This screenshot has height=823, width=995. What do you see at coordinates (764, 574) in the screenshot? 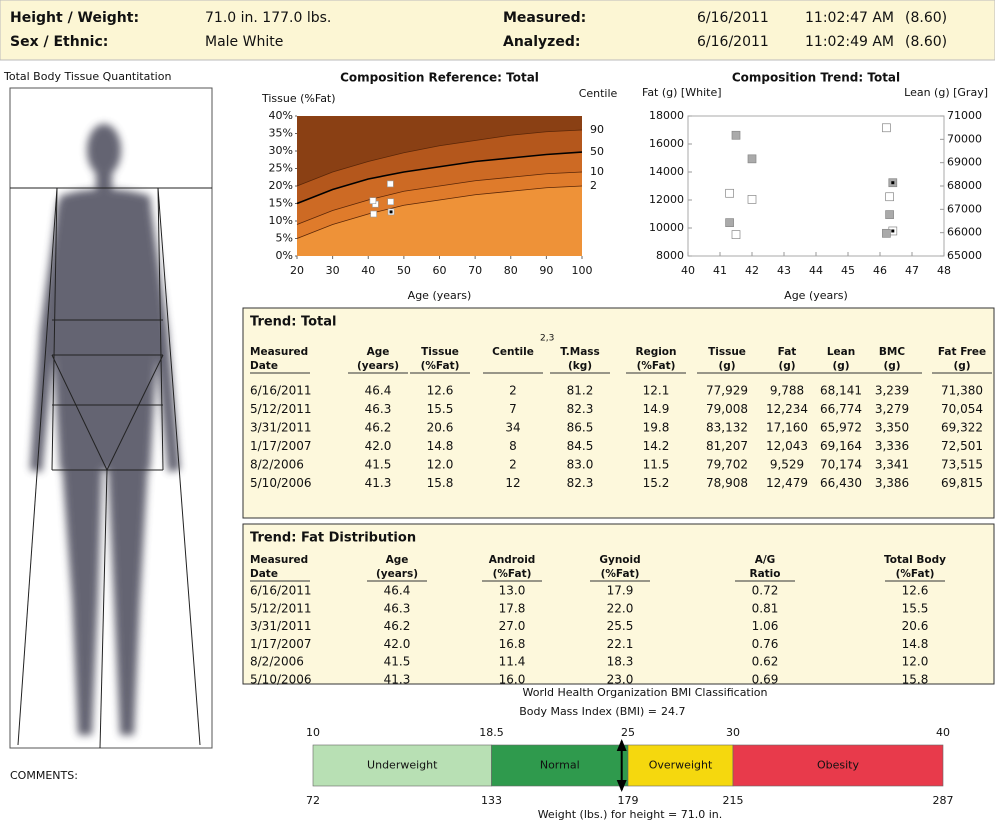
I see `column-header: Ratio` at bounding box center [764, 574].